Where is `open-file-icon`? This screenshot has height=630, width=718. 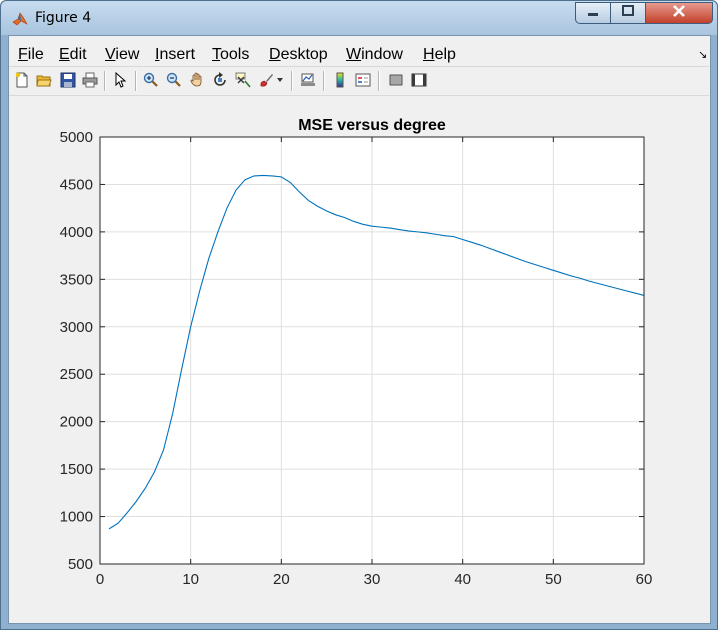 open-file-icon is located at coordinates (44, 80).